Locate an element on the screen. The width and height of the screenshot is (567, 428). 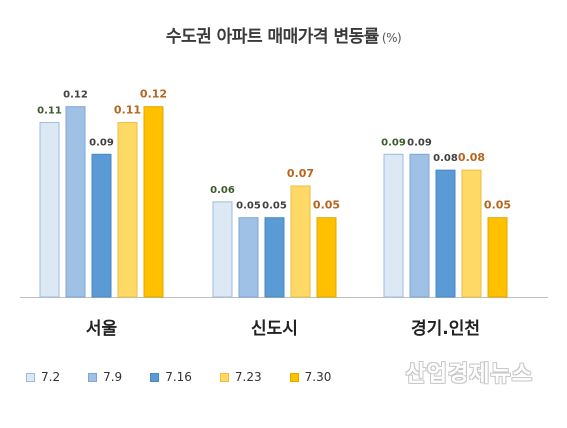
legend-item: 7.2 is located at coordinates (43, 377).